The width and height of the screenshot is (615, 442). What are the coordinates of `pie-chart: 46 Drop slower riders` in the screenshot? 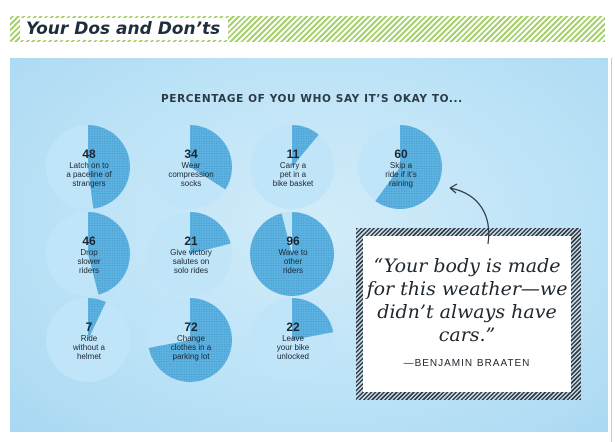 It's located at (89, 255).